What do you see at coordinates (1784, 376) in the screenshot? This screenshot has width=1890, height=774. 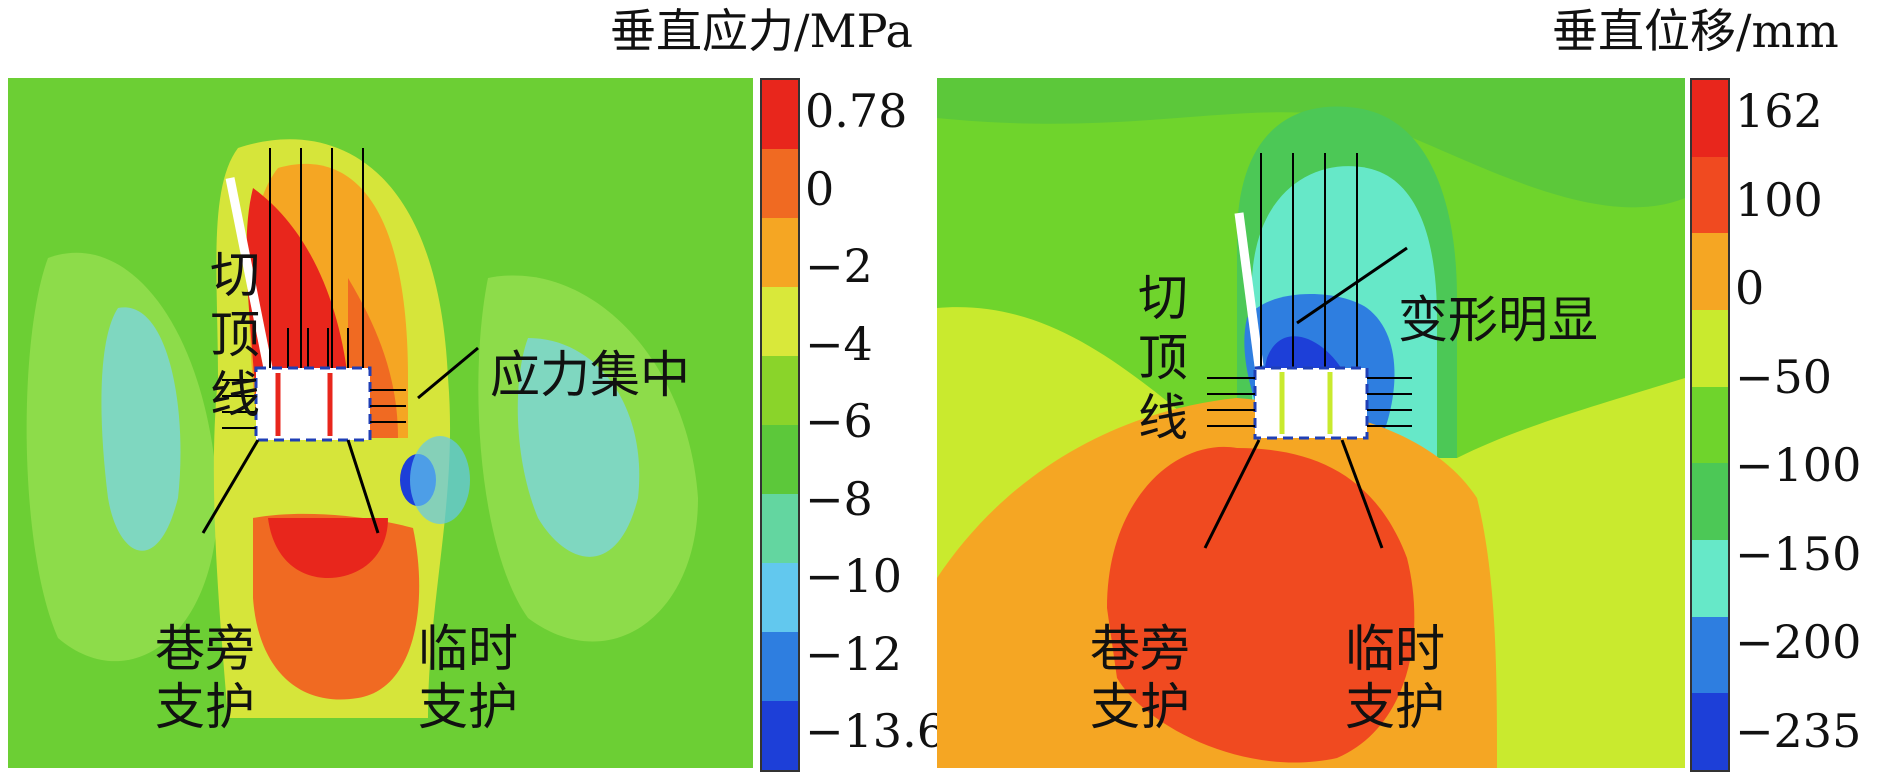 I see `colorbar-tick-label: −50` at bounding box center [1784, 376].